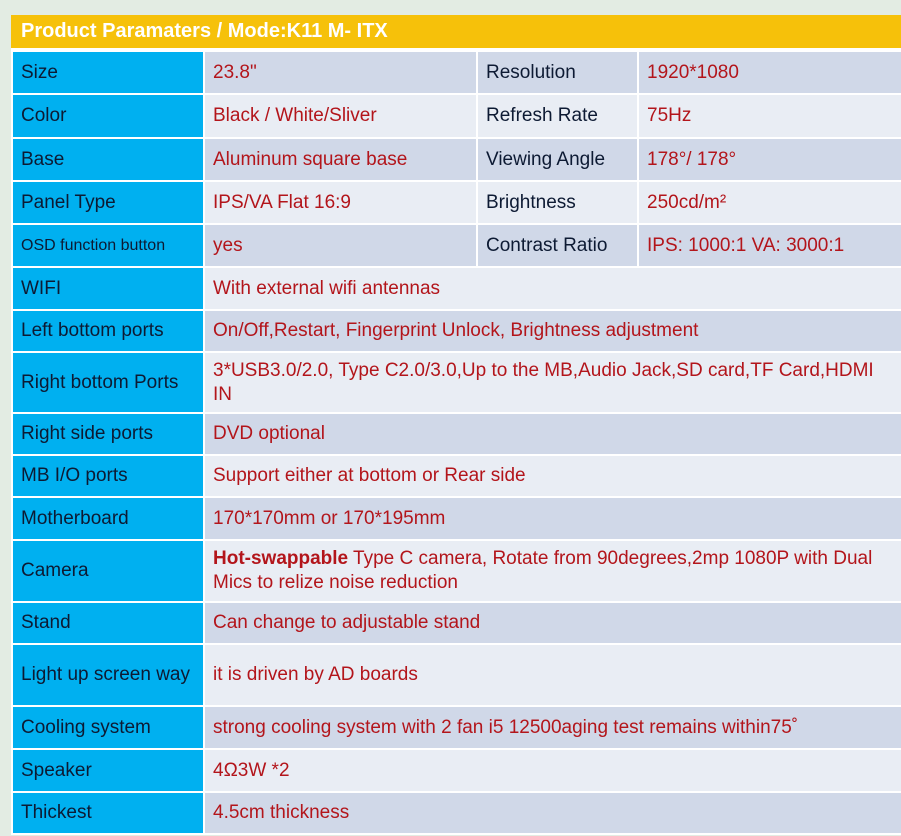 Image resolution: width=901 pixels, height=836 pixels. I want to click on table-row: Thickest 4.5cm thickness, so click(456, 813).